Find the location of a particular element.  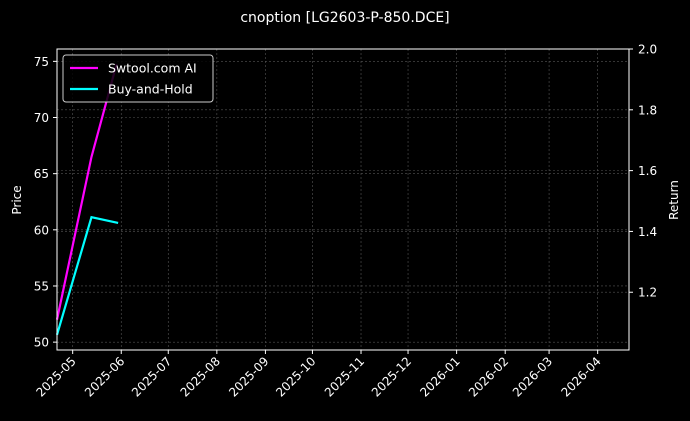

x-tick-label: 2026-03 is located at coordinates (532, 376).